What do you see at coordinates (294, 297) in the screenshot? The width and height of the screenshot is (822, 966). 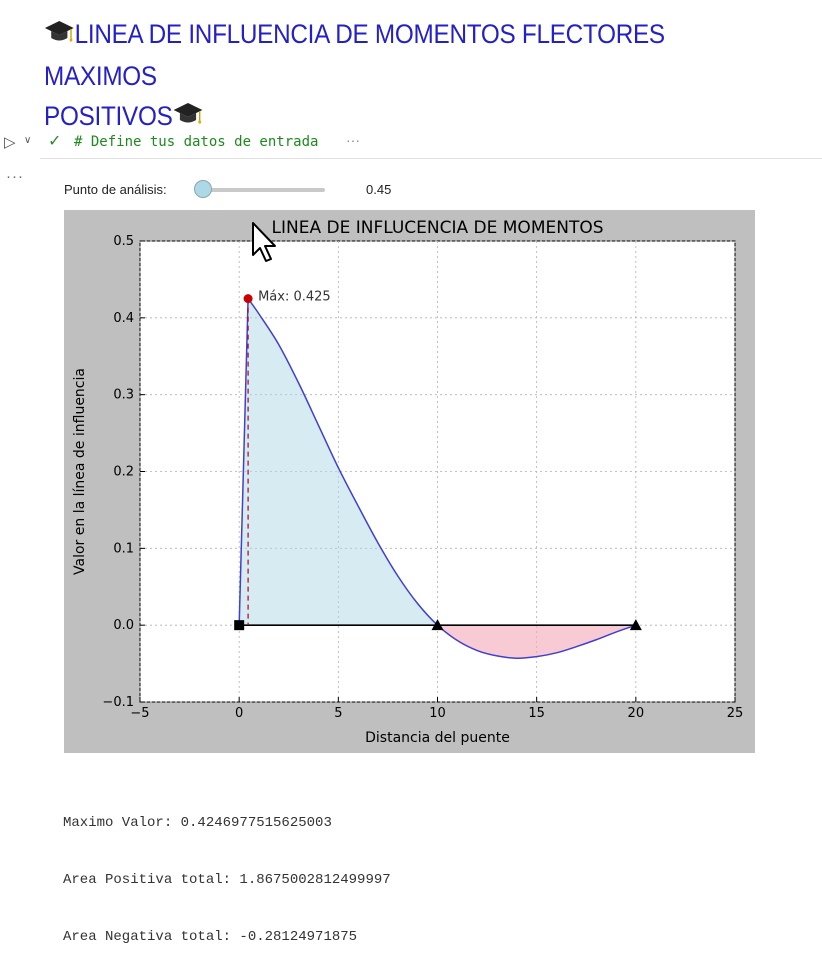 I see `max-annotation: Máx: 0.425` at bounding box center [294, 297].